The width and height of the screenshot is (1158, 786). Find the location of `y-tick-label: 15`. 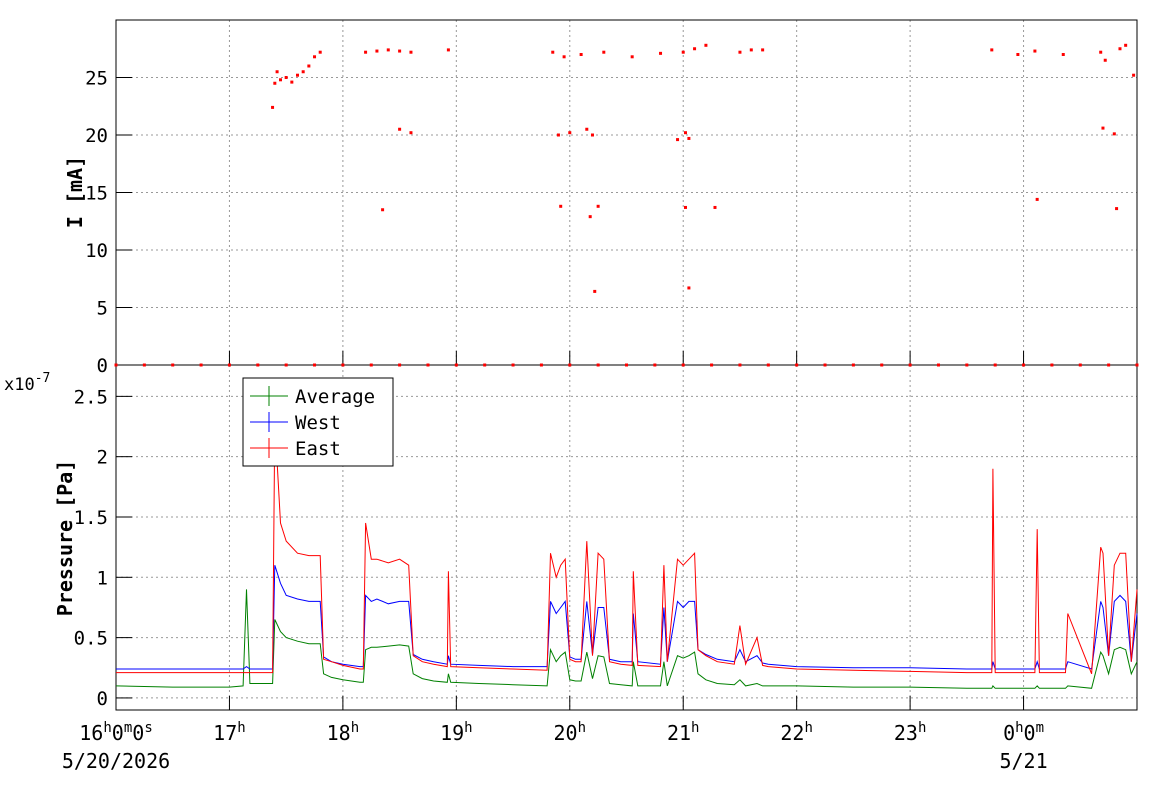

y-tick-label: 15 is located at coordinates (96, 194).